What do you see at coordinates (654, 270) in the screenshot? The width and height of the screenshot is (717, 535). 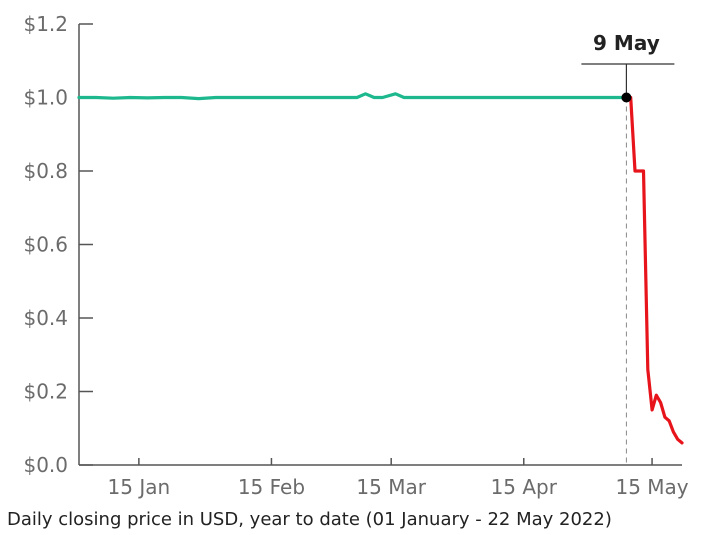 I see `series-line-crash` at bounding box center [654, 270].